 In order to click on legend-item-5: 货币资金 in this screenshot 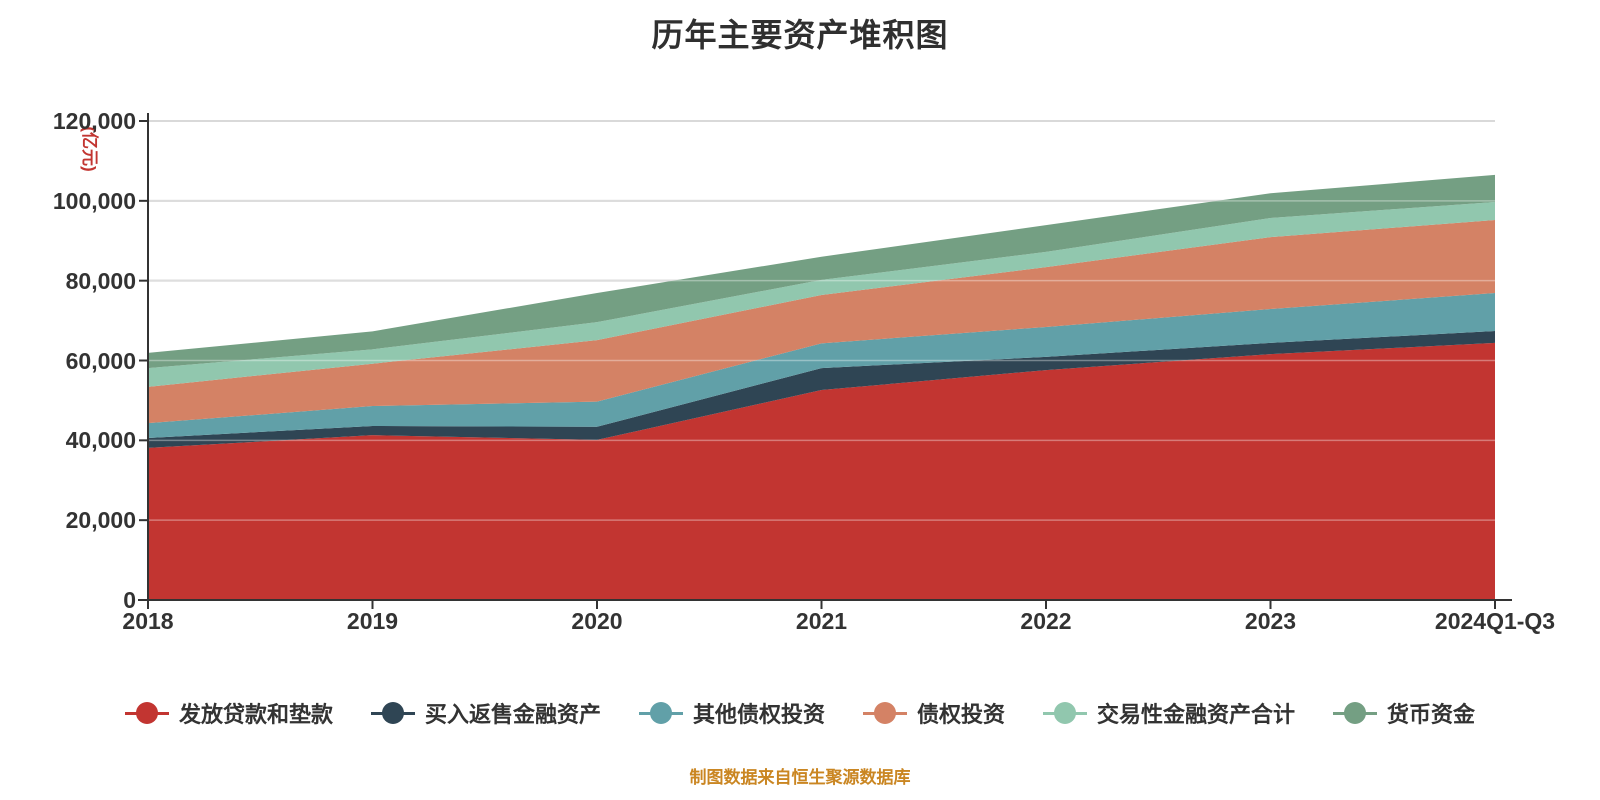, I will do `click(1404, 713)`.